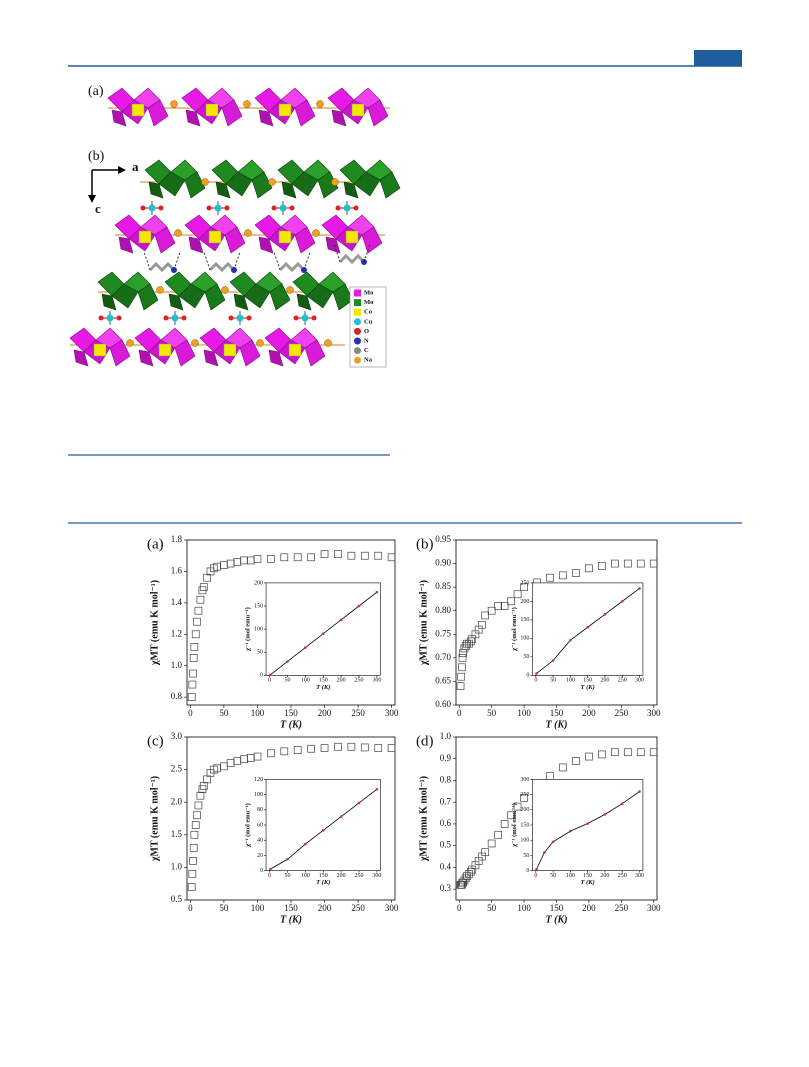  I want to click on legend-label: O, so click(366, 331).